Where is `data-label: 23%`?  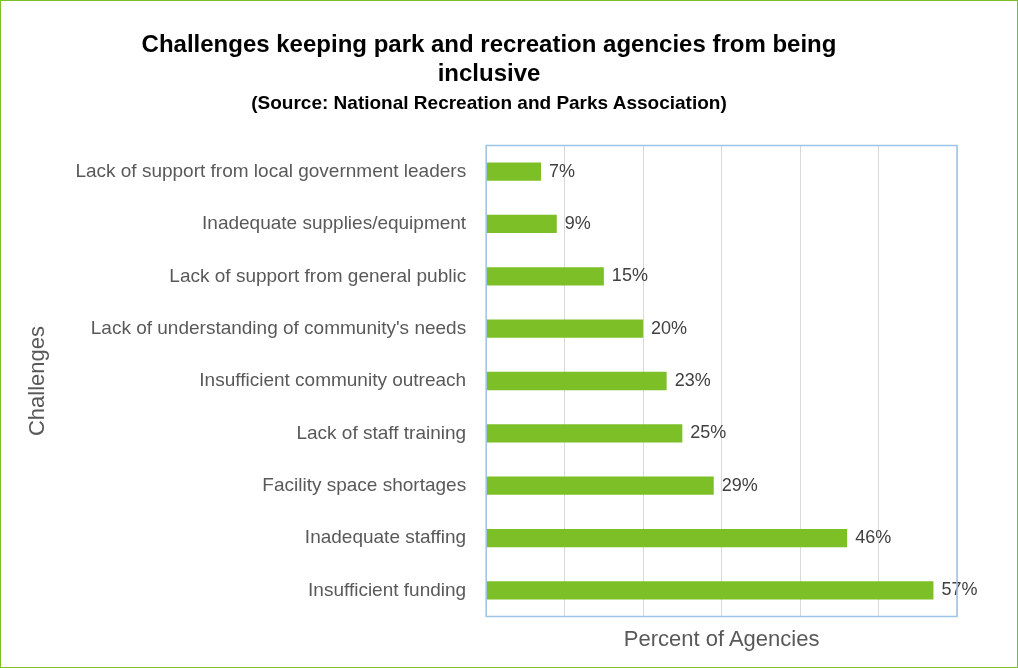 data-label: 23% is located at coordinates (692, 379).